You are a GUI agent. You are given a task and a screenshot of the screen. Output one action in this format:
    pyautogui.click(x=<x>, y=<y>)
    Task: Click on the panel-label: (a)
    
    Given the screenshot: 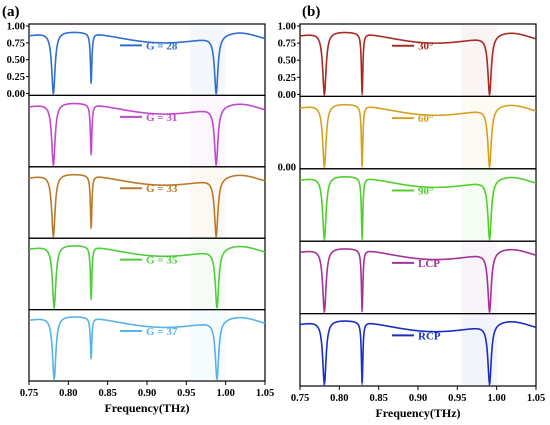 What is the action you would take?
    pyautogui.click(x=11, y=12)
    